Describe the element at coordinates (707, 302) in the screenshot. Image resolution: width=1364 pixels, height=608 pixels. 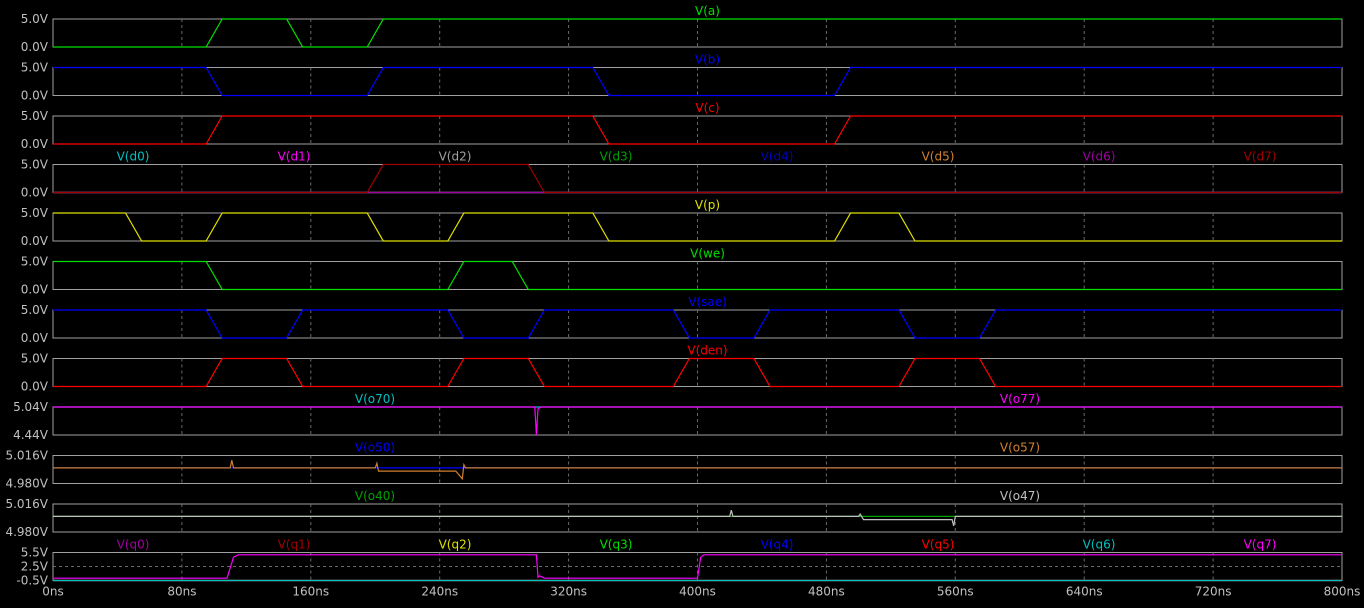
I see `trace-label: V(sae)` at that location.